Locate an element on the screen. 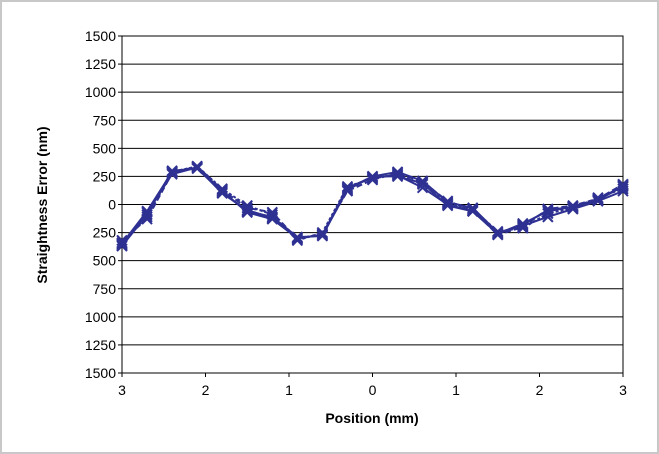 The height and width of the screenshot is (454, 659). y-tick-label: 0 is located at coordinates (112, 205).